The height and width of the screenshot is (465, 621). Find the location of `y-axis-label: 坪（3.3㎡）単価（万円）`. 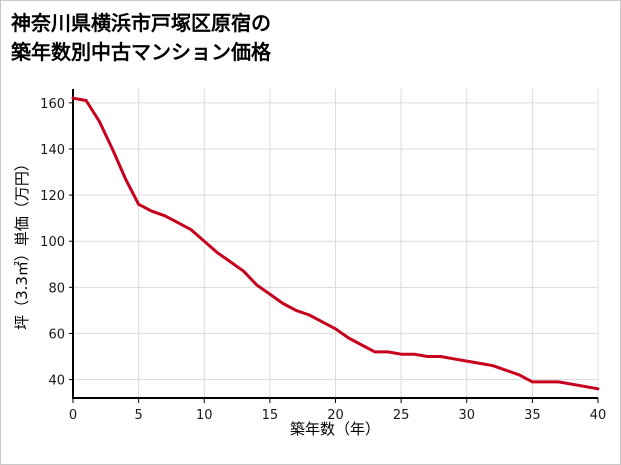

y-axis-label: 坪（3.3㎡）単価（万円） is located at coordinates (22, 243).